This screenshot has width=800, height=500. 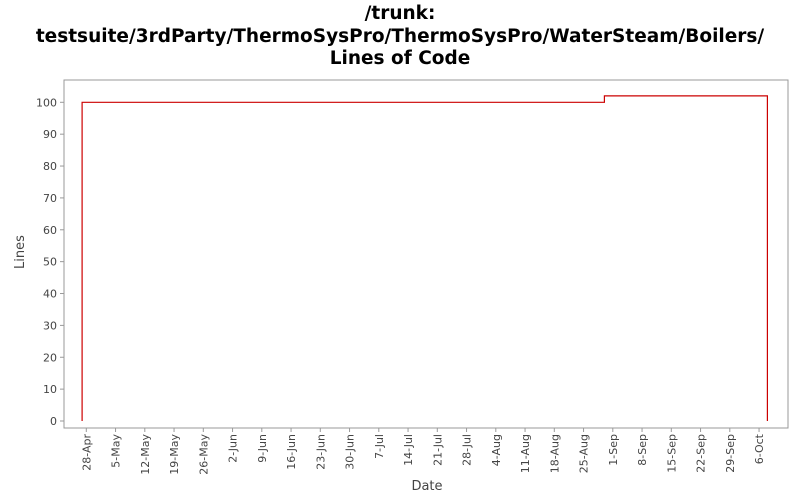 I want to click on x-axis-title: Date, so click(x=426, y=486).